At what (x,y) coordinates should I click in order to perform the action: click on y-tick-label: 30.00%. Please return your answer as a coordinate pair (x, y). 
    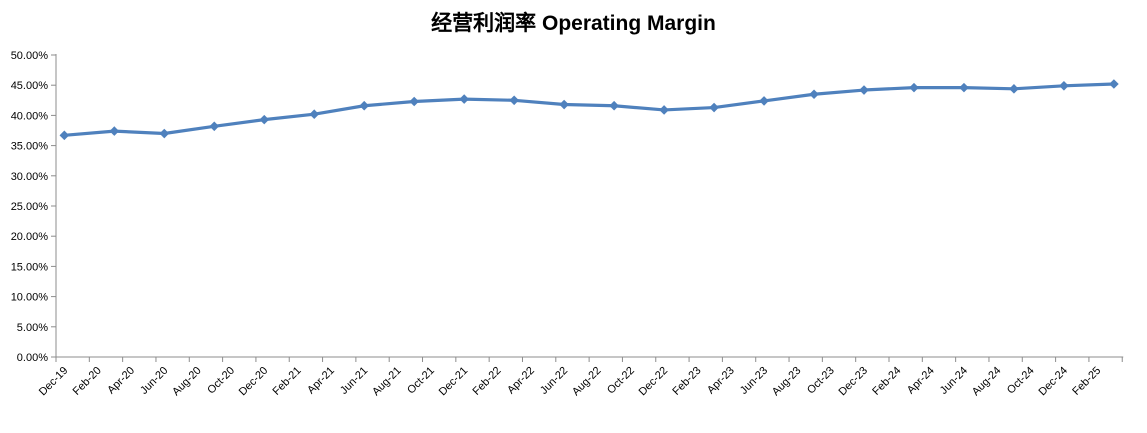
    Looking at the image, I should click on (30, 177).